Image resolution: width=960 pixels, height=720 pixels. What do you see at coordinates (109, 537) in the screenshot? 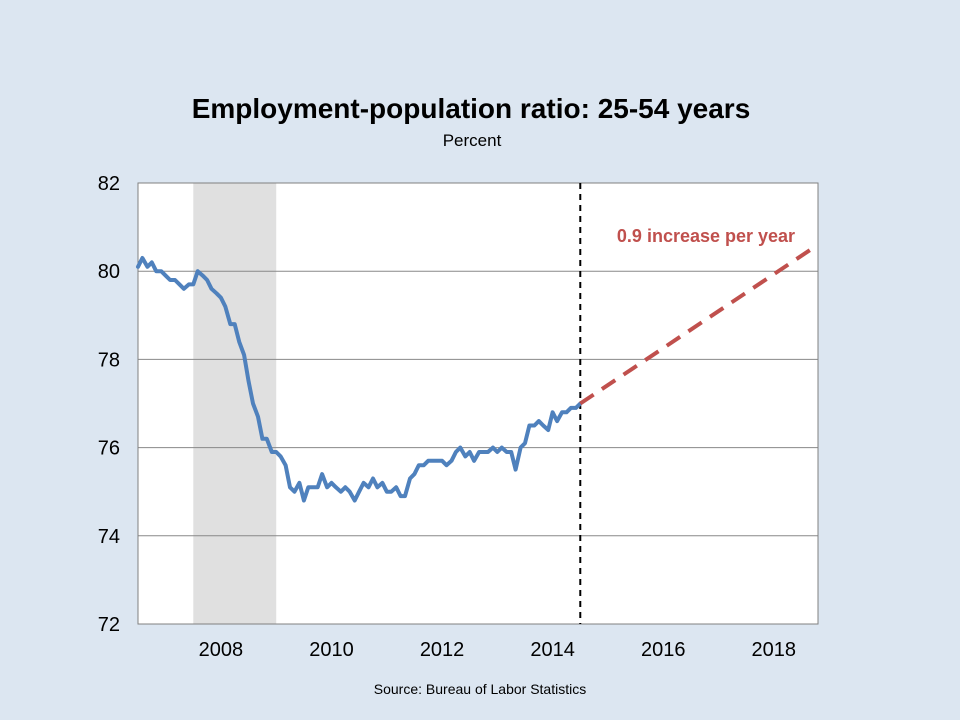
I see `y-tick-label-74: 74` at bounding box center [109, 537].